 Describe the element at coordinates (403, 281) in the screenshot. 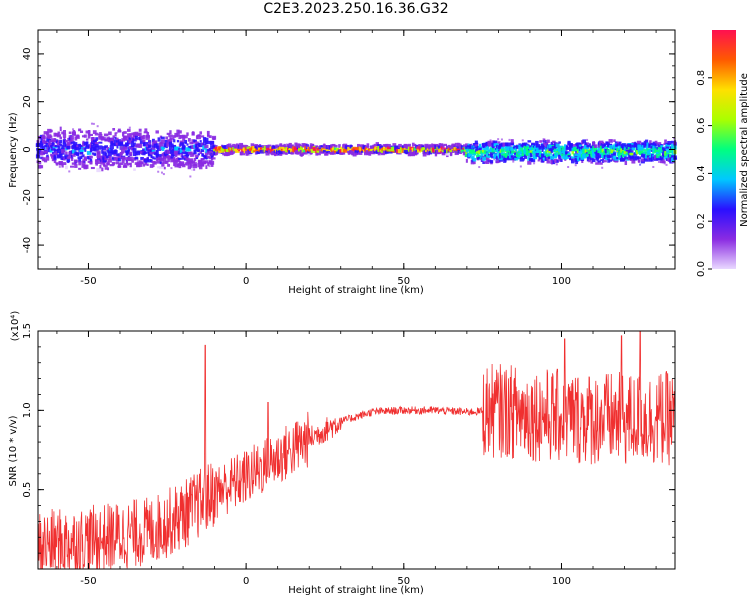

I see `spectrogram-x-tick-label: 50` at that location.